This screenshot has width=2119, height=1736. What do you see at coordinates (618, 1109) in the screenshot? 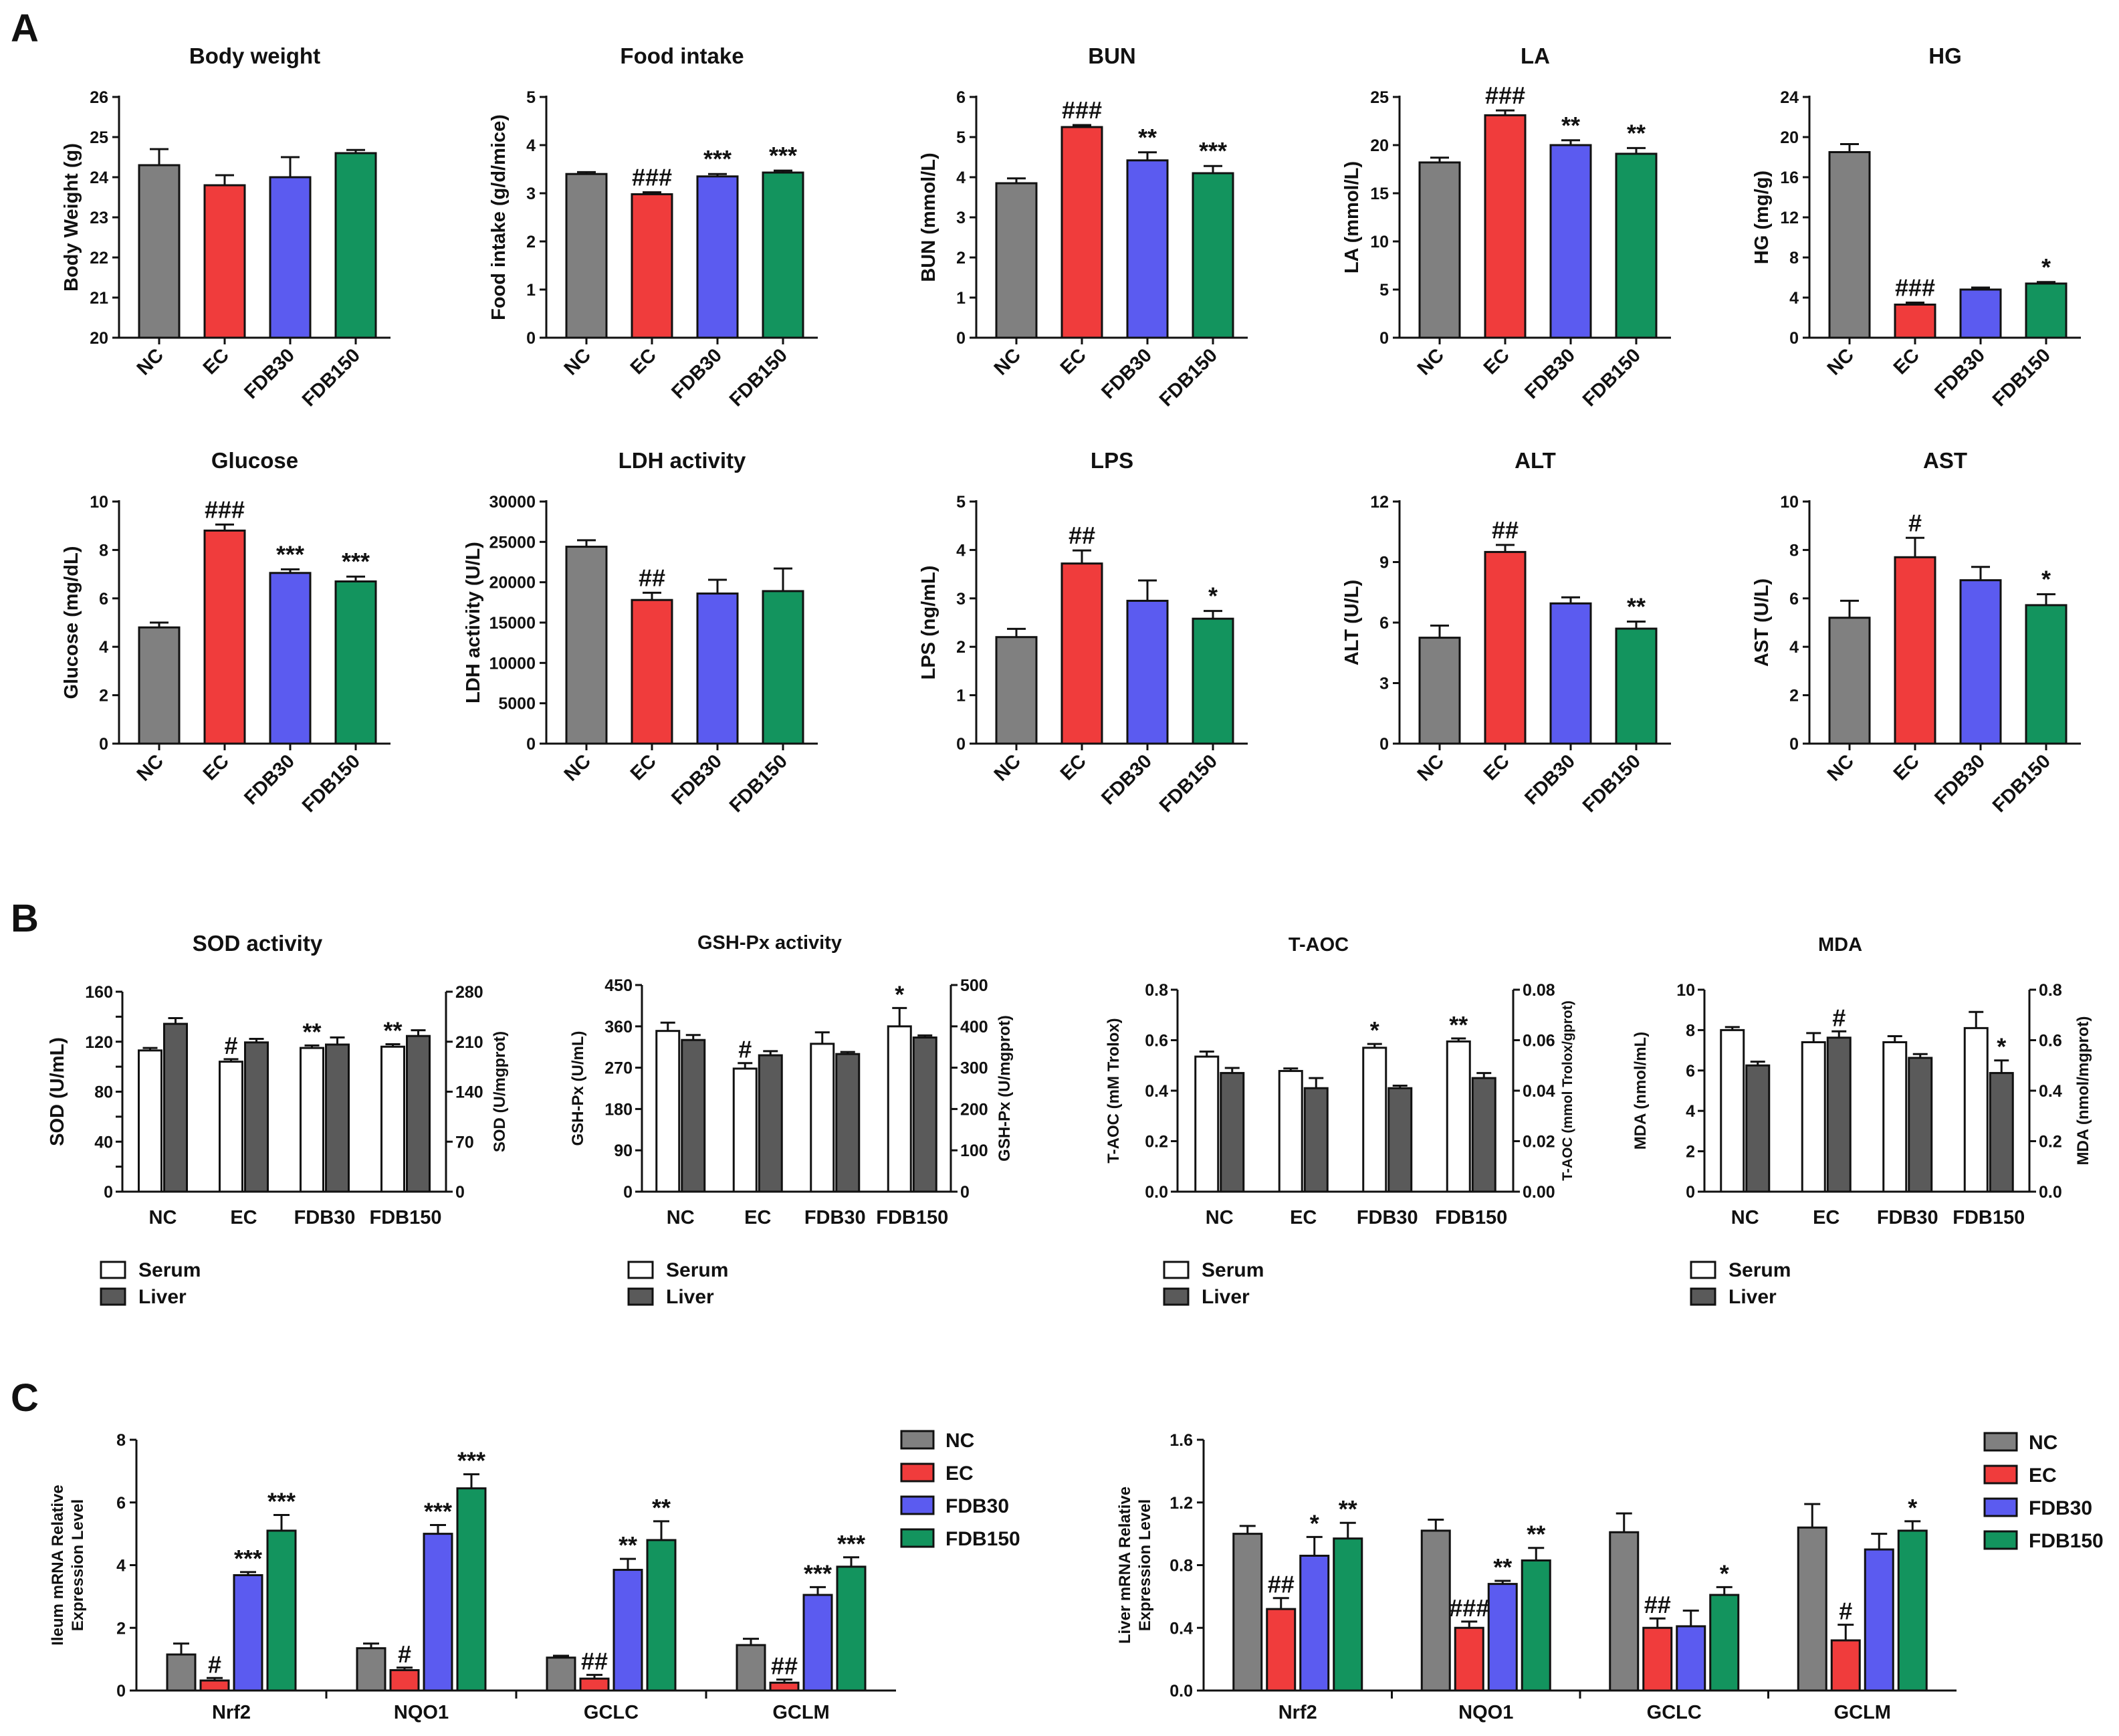
I see `y-tick-label: 180` at bounding box center [618, 1109].